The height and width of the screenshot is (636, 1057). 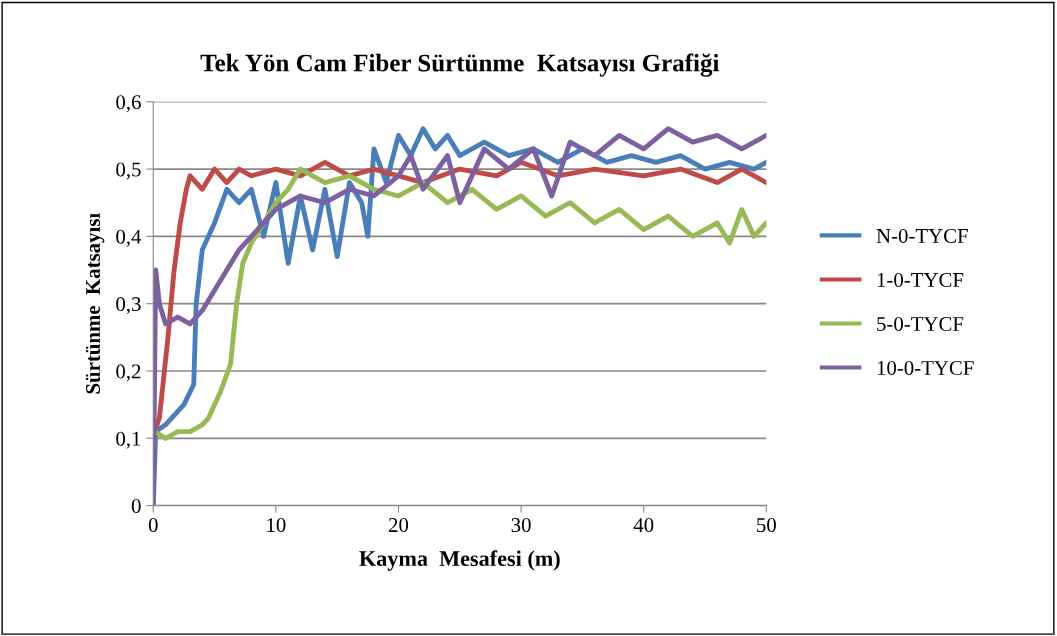 What do you see at coordinates (136, 506) in the screenshot?
I see `y-tick-label: 0` at bounding box center [136, 506].